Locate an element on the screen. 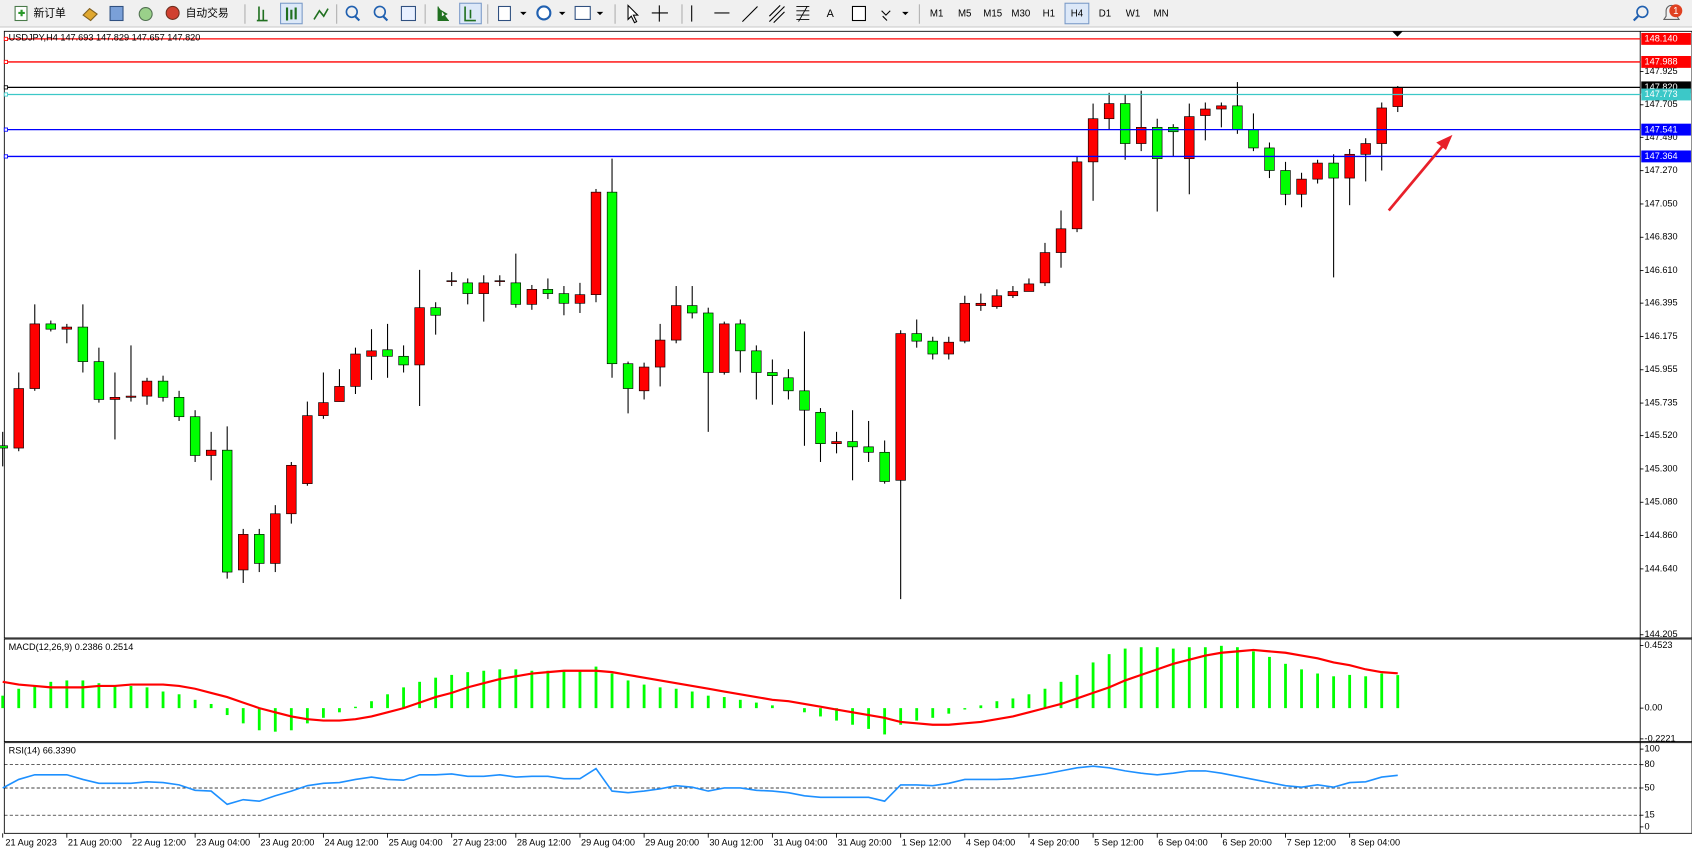  x-tick-label: 23 Aug 20:00 is located at coordinates (287, 842).